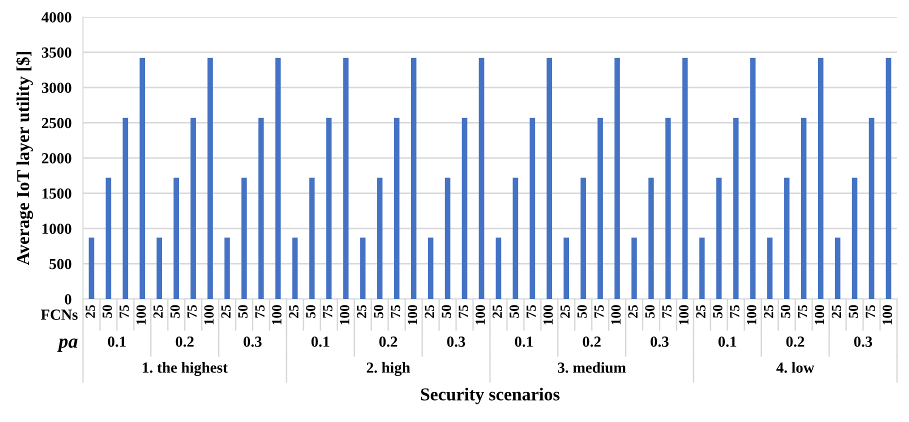  Describe the element at coordinates (592, 367) in the screenshot. I see `text: 3. medium` at that location.